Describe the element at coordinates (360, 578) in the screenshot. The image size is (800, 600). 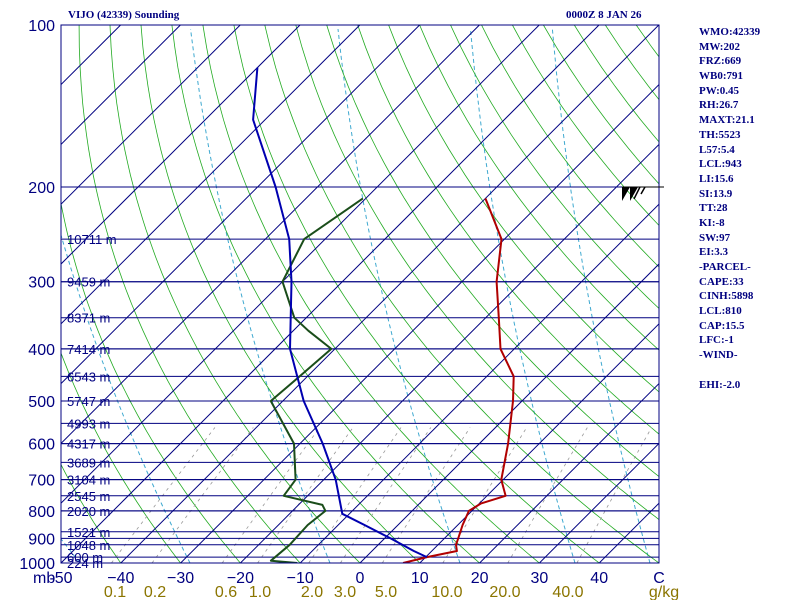
I see `temperature-tick-label: 0` at that location.